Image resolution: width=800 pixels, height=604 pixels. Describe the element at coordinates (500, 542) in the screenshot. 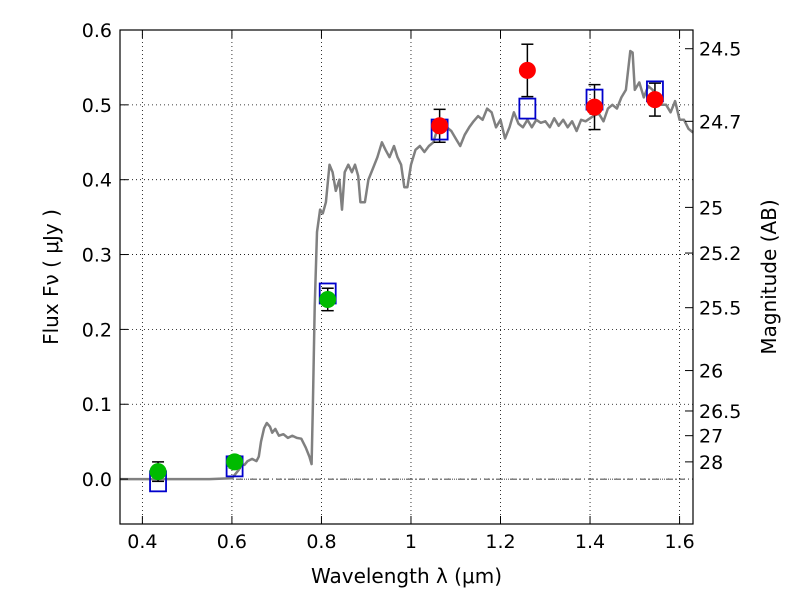

I see `x-tick-label: 1.2` at that location.